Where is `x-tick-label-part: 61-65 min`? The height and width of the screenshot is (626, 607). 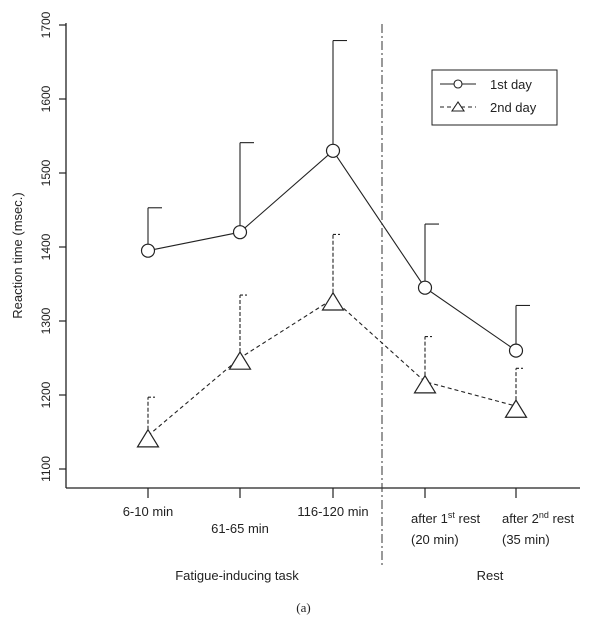 x-tick-label-part: 61-65 min is located at coordinates (240, 528).